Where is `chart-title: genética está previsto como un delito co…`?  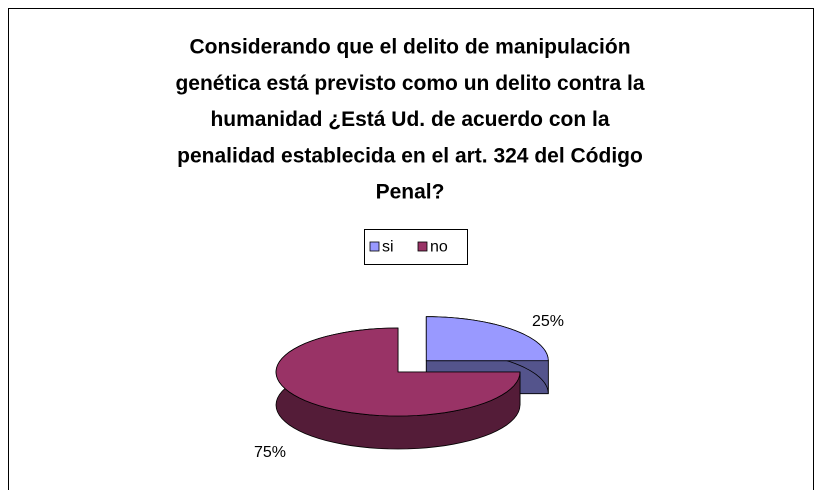 chart-title: genética está previsto como un delito co… is located at coordinates (409, 83).